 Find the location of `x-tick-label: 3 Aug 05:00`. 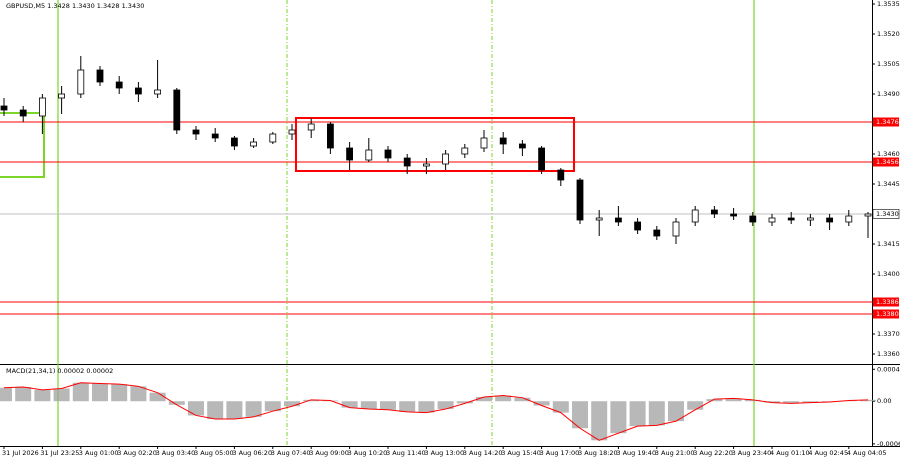

x-tick-label: 3 Aug 05:00 is located at coordinates (214, 453).